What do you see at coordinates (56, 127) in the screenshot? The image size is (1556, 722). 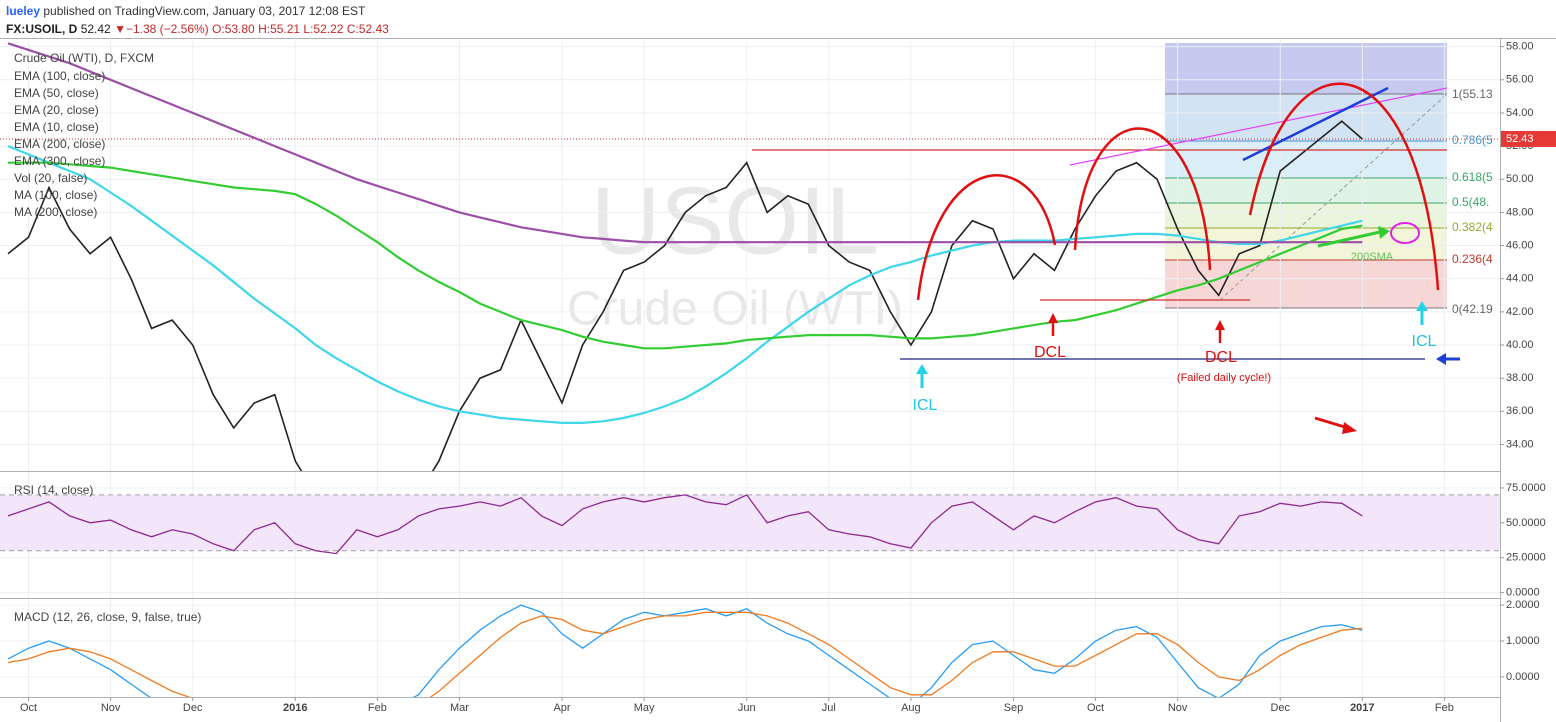 I see `legend-entry: EMA (10, close)` at bounding box center [56, 127].